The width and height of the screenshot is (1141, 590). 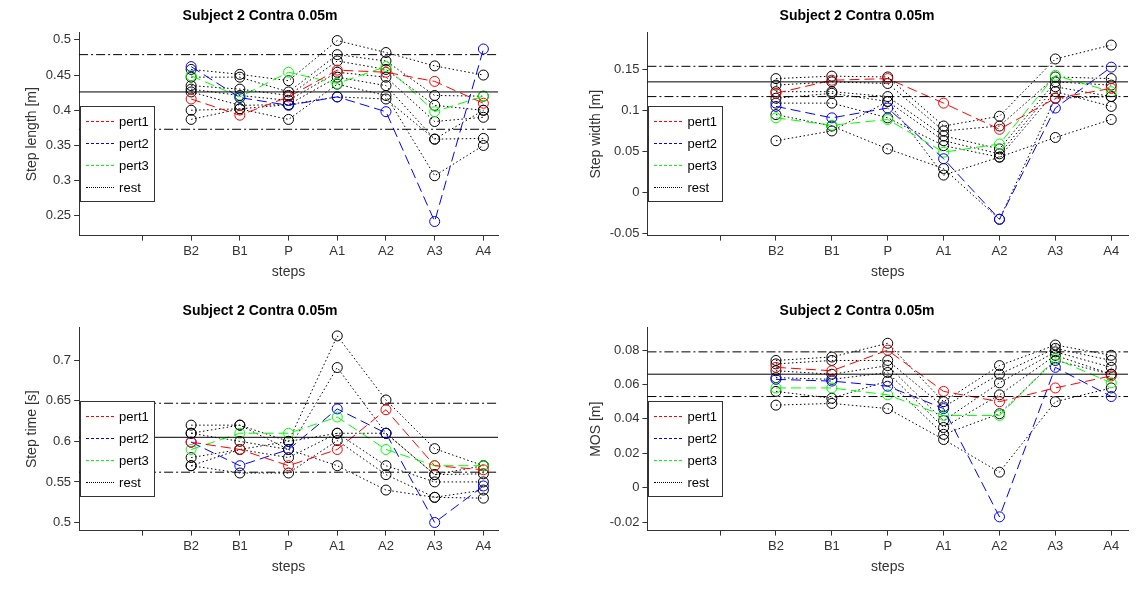 What do you see at coordinates (58, 215) in the screenshot?
I see `y-tick-label: 0.25` at bounding box center [58, 215].